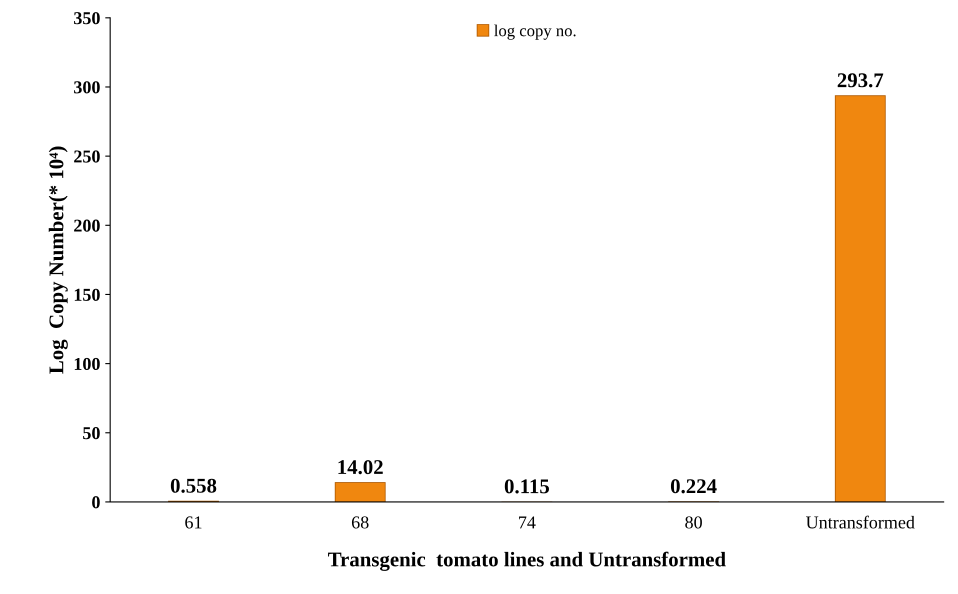 This screenshot has width=958, height=594. What do you see at coordinates (527, 522) in the screenshot?
I see `x-tick-label: 74` at bounding box center [527, 522].